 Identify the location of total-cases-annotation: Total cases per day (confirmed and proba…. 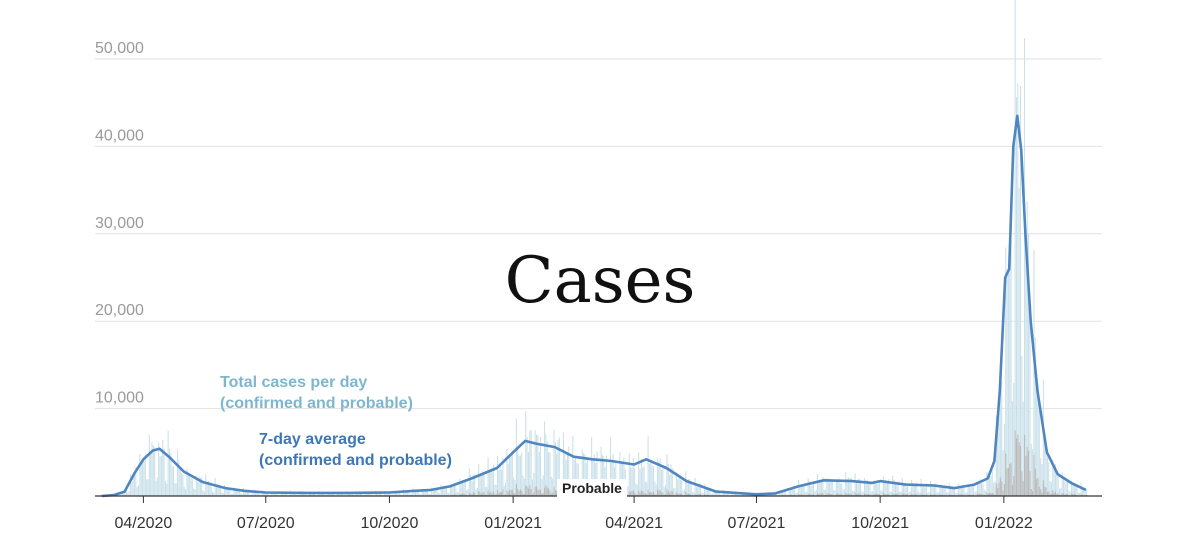
(316, 393).